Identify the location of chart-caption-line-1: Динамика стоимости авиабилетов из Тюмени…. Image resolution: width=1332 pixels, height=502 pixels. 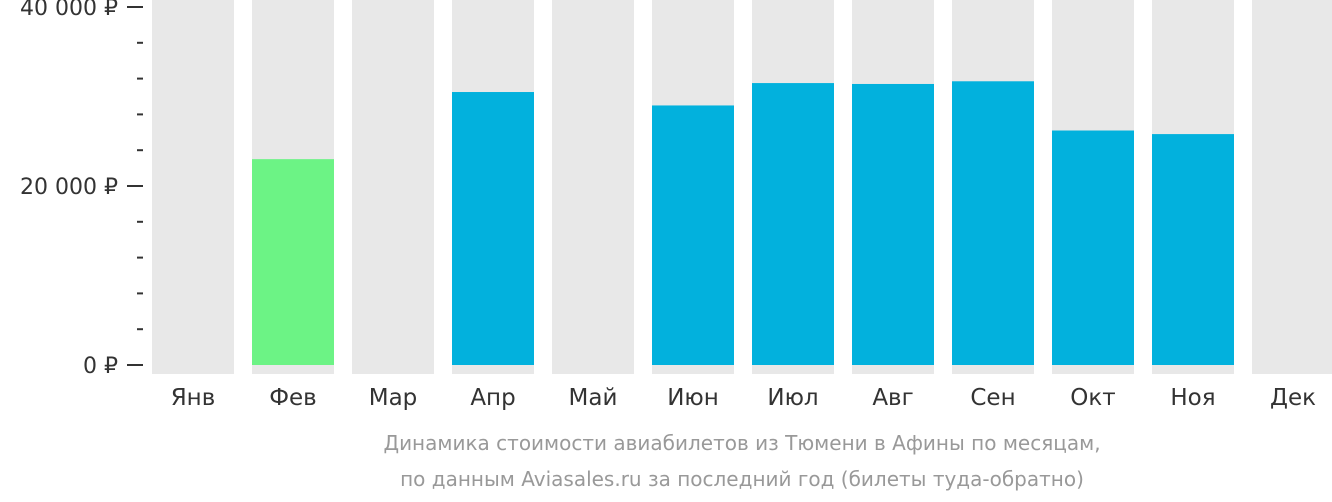
(742, 443).